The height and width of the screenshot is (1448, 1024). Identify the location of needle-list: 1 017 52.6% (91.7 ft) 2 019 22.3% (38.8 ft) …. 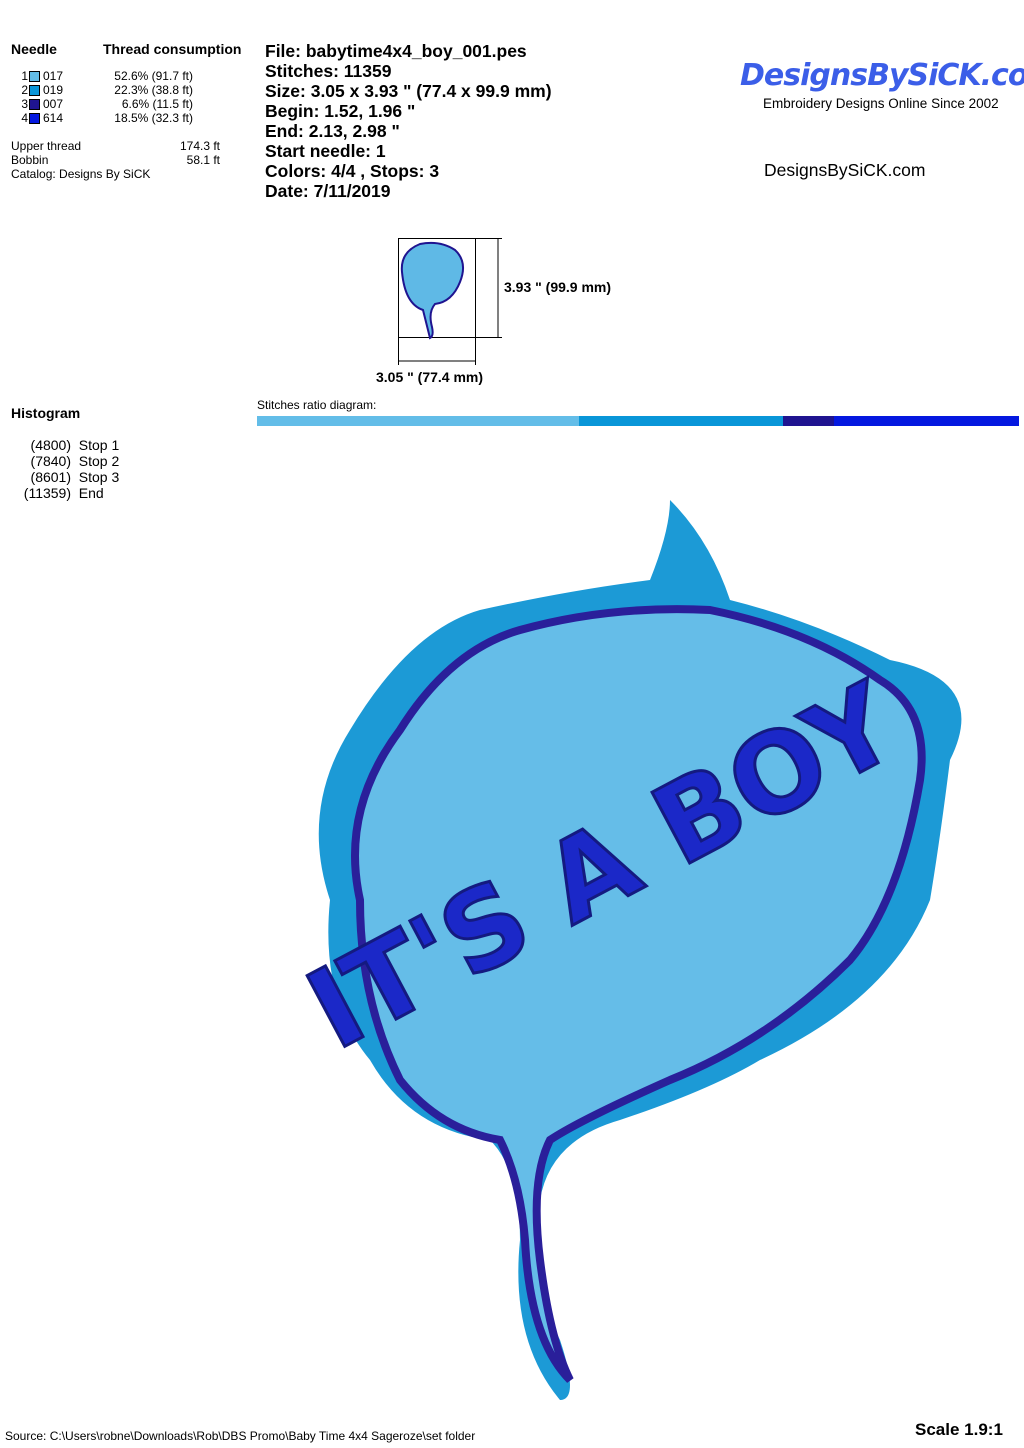
(116, 97).